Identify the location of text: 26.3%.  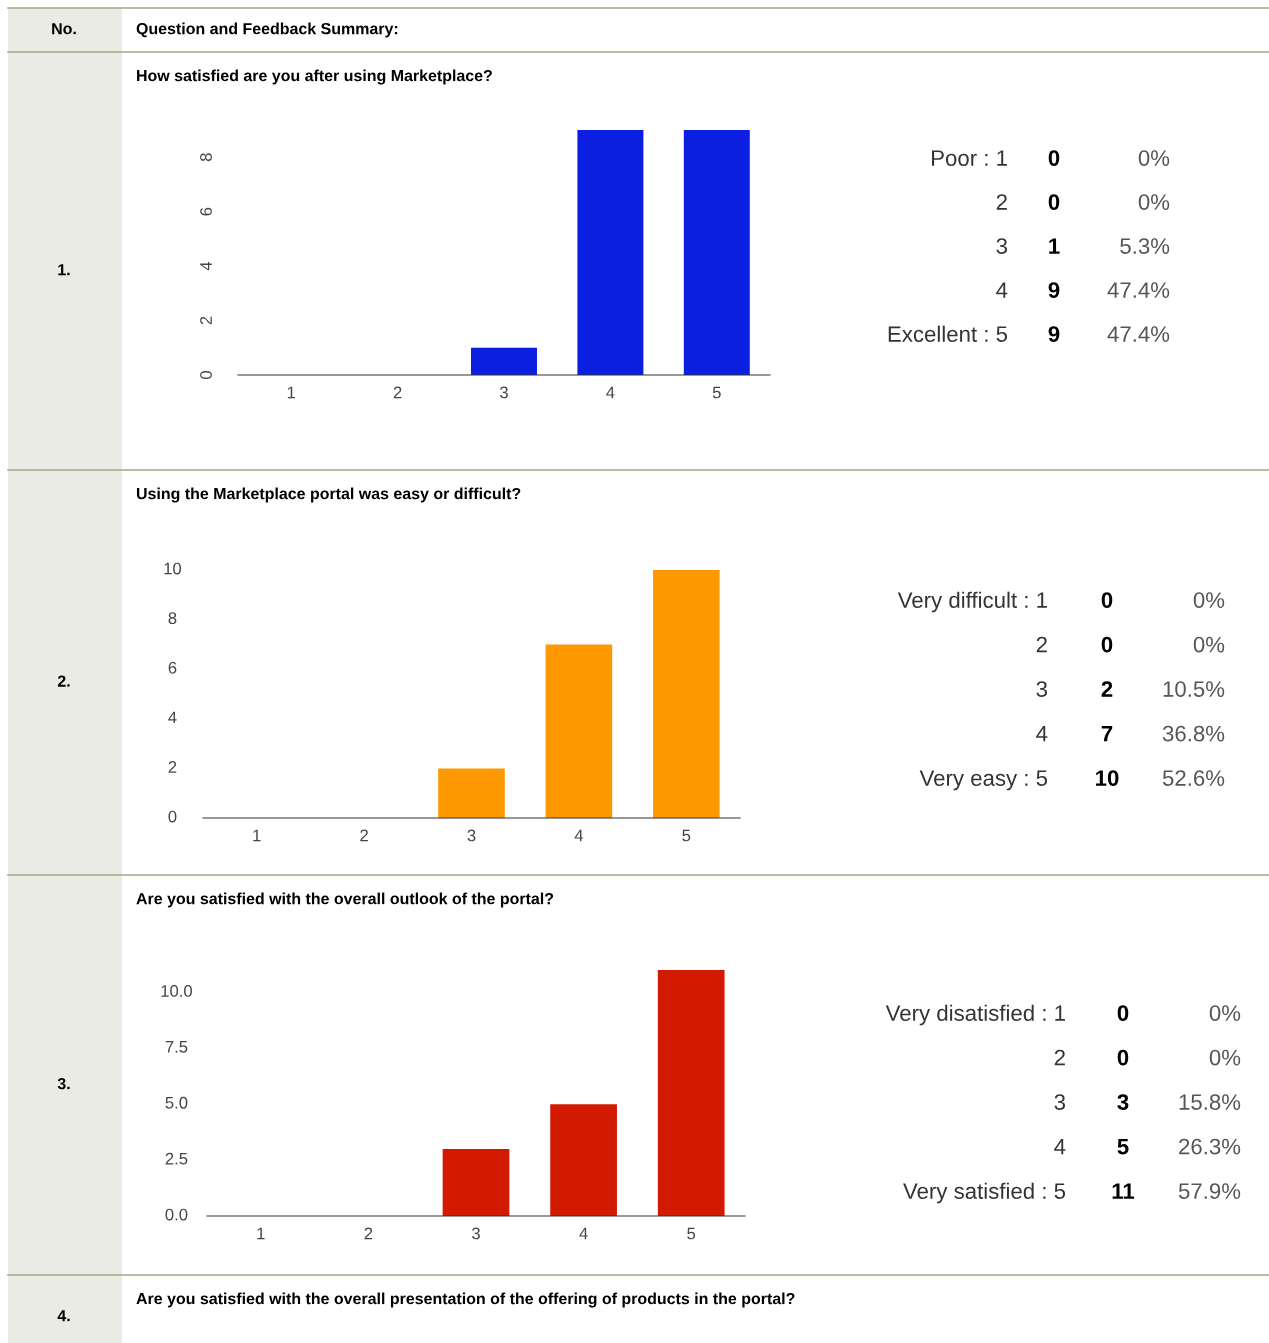
(1210, 1146).